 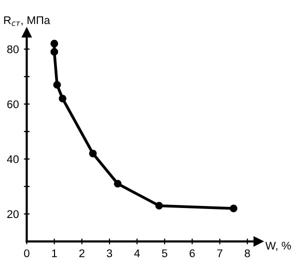 What do you see at coordinates (109, 253) in the screenshot?
I see `x-tick-label: 3` at bounding box center [109, 253].